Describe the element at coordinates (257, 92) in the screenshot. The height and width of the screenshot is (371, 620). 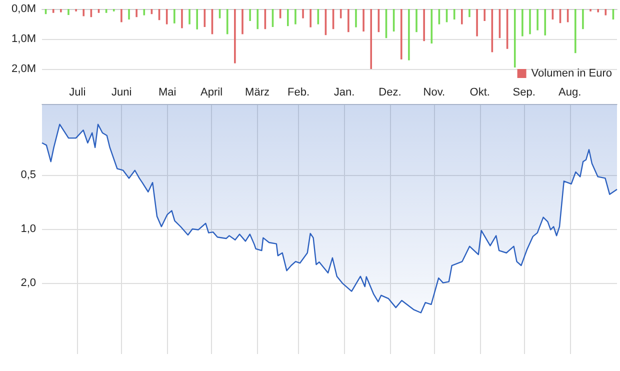
I see `x-tick-label: März` at that location.